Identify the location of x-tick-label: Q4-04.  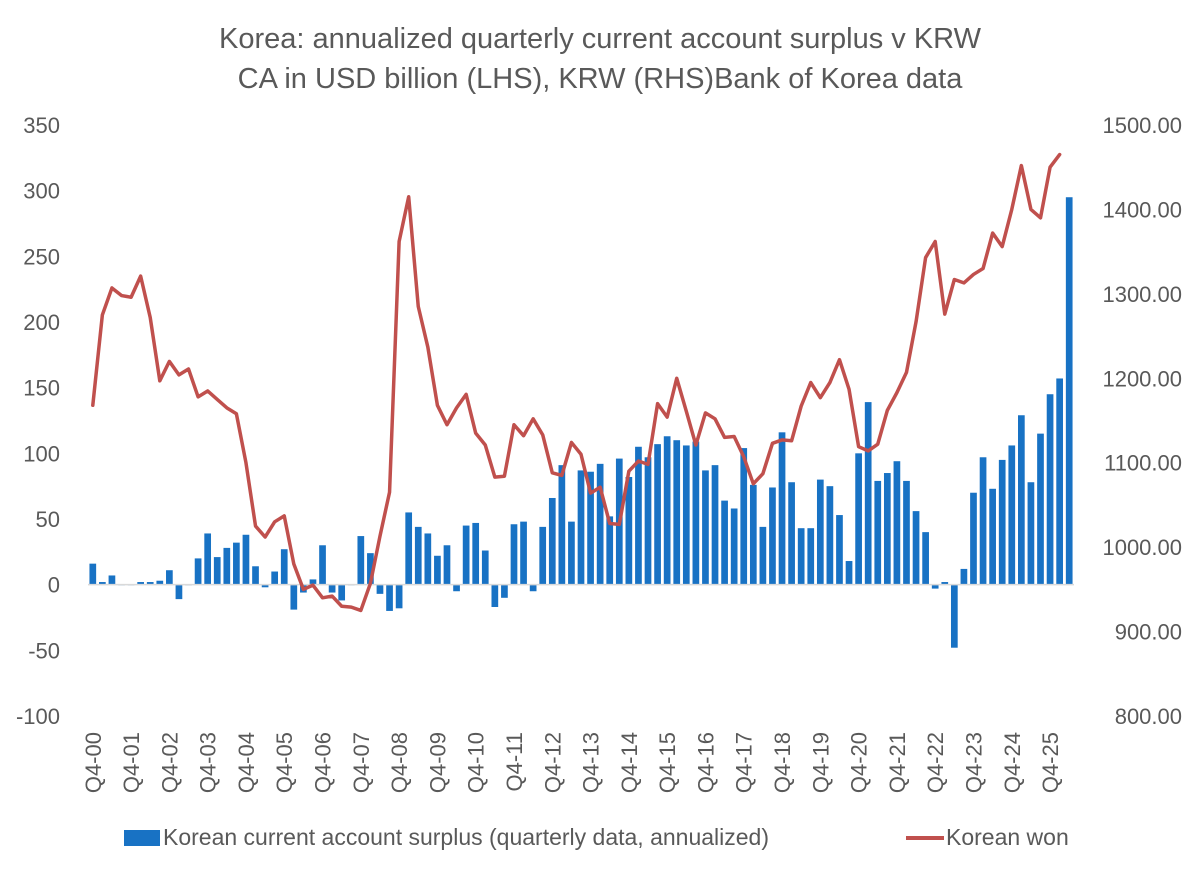
(246, 762).